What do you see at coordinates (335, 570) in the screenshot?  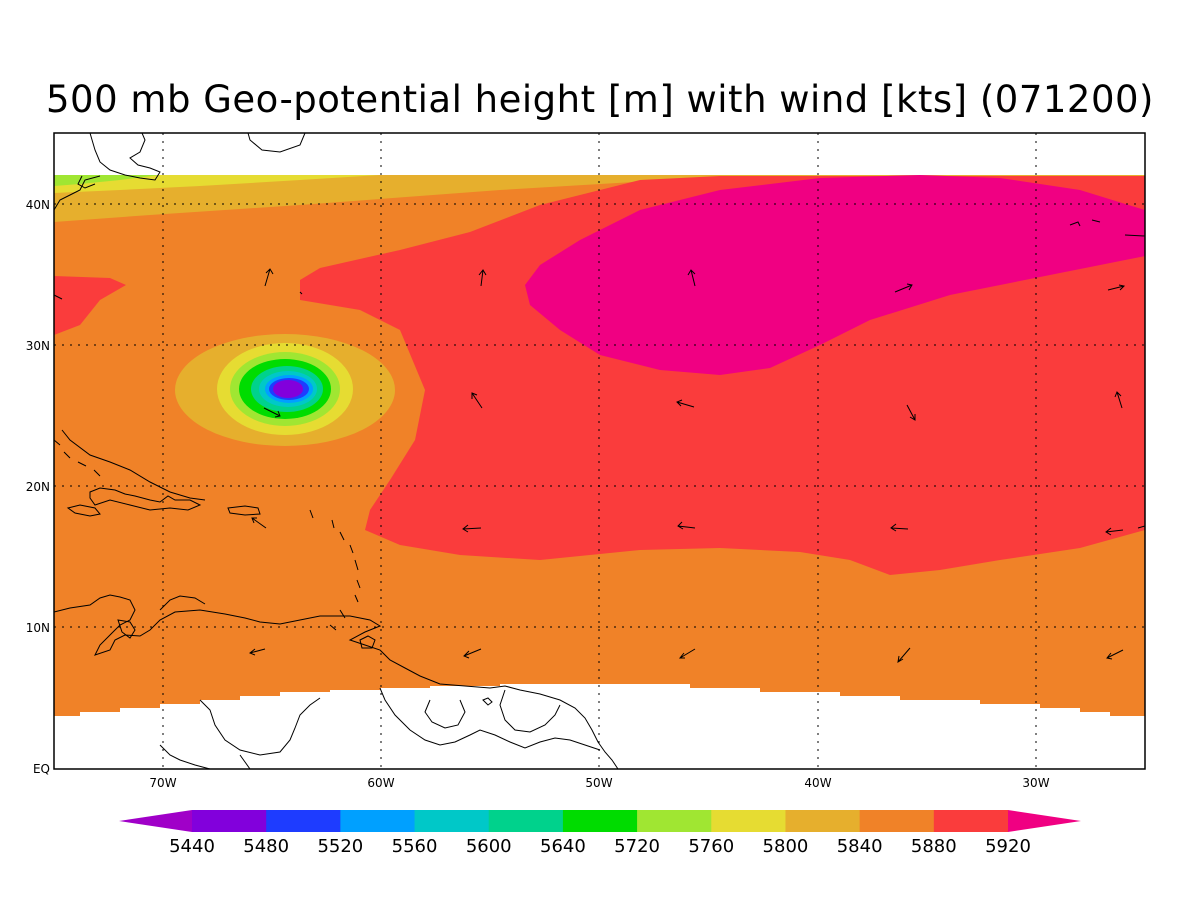 I see `coast-lesser-antilles` at bounding box center [335, 570].